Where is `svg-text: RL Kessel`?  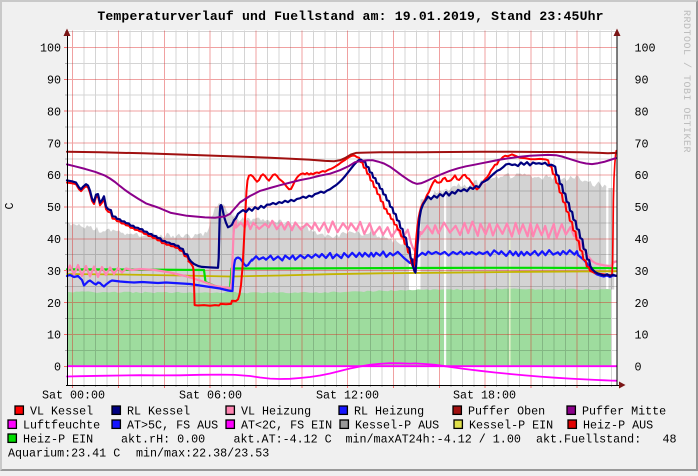
svg-text: RL Kessel is located at coordinates (158, 412).